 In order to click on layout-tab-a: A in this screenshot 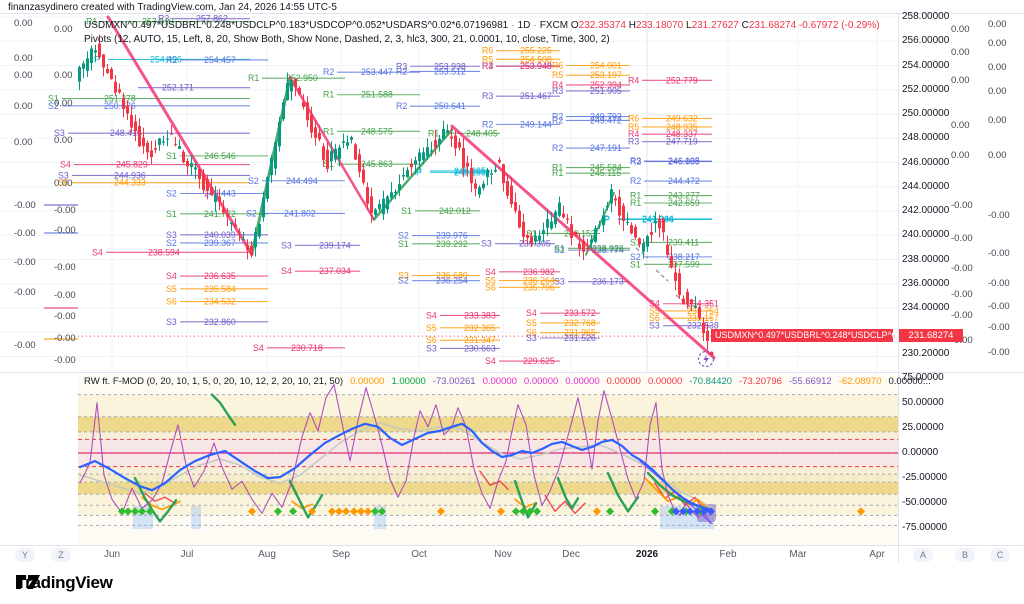, I will do `click(923, 555)`.